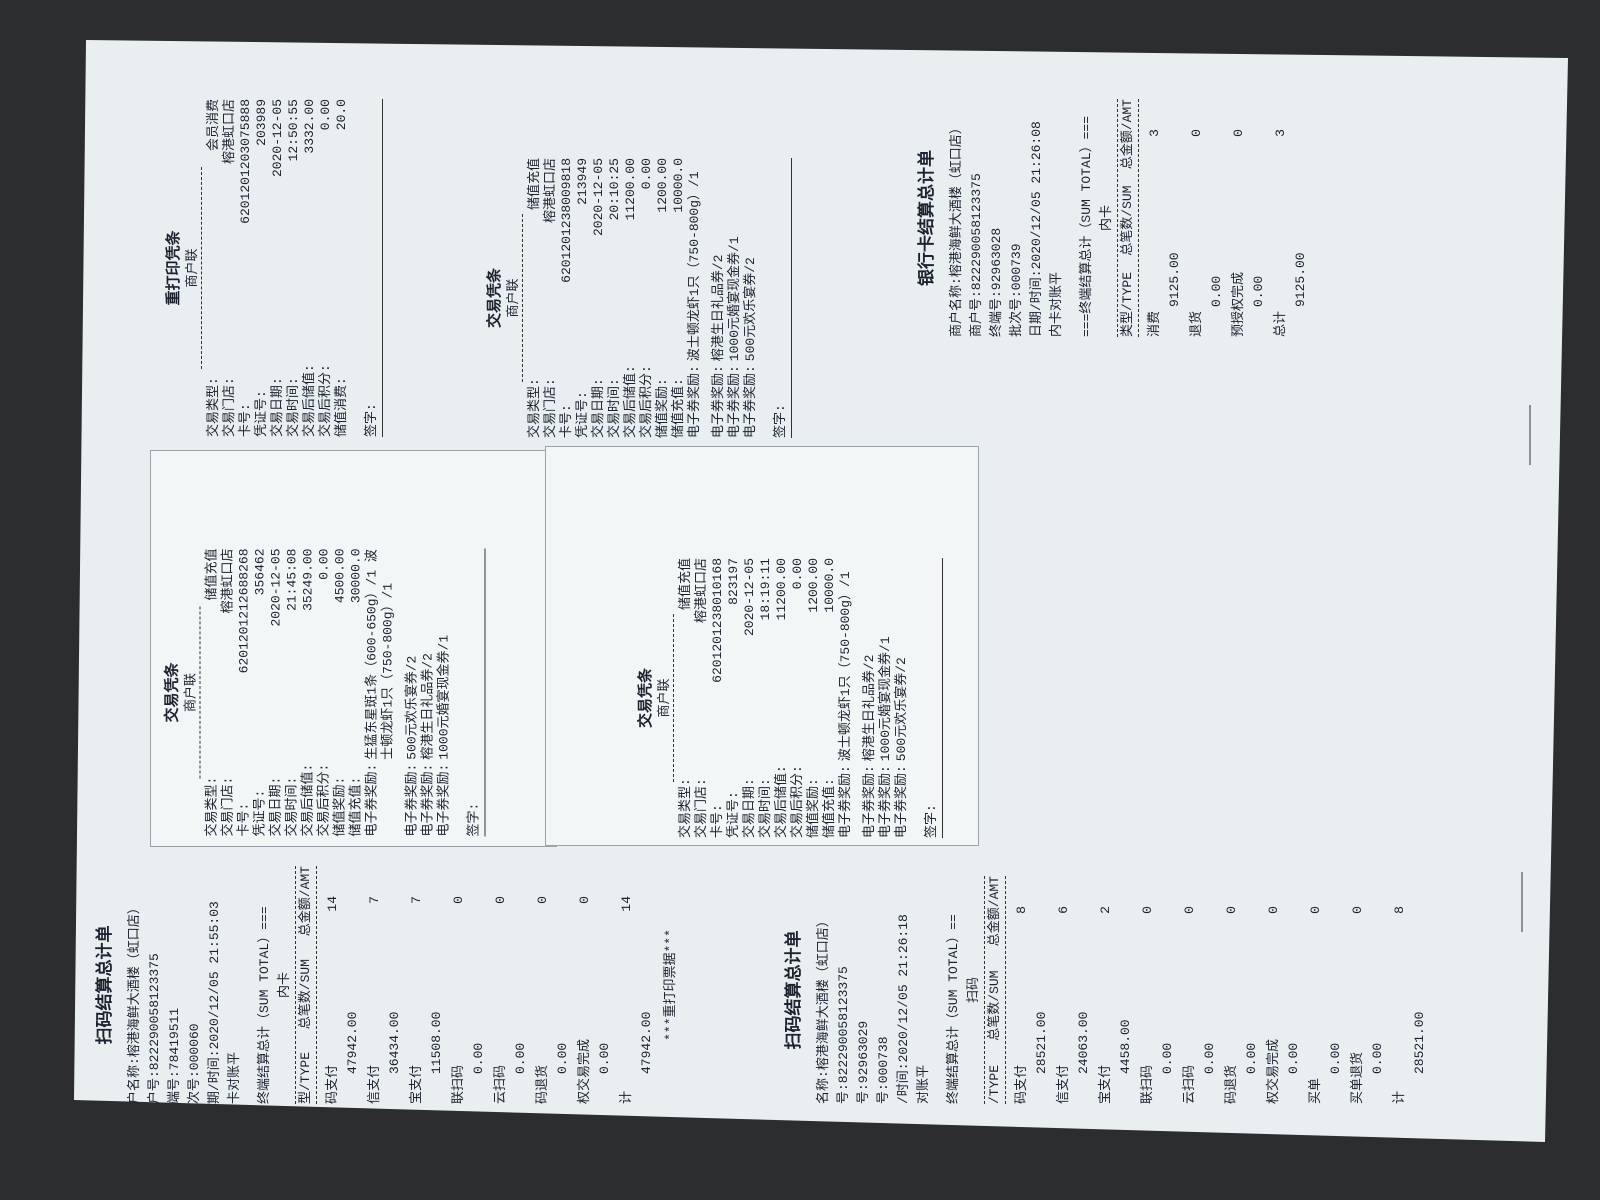  I want to click on field-row: 交易时间: 20:10:25, so click(615, 298).